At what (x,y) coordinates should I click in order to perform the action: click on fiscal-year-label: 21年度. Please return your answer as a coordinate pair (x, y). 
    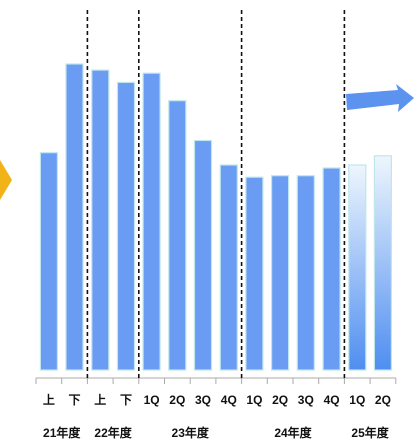
    Looking at the image, I should click on (62, 432).